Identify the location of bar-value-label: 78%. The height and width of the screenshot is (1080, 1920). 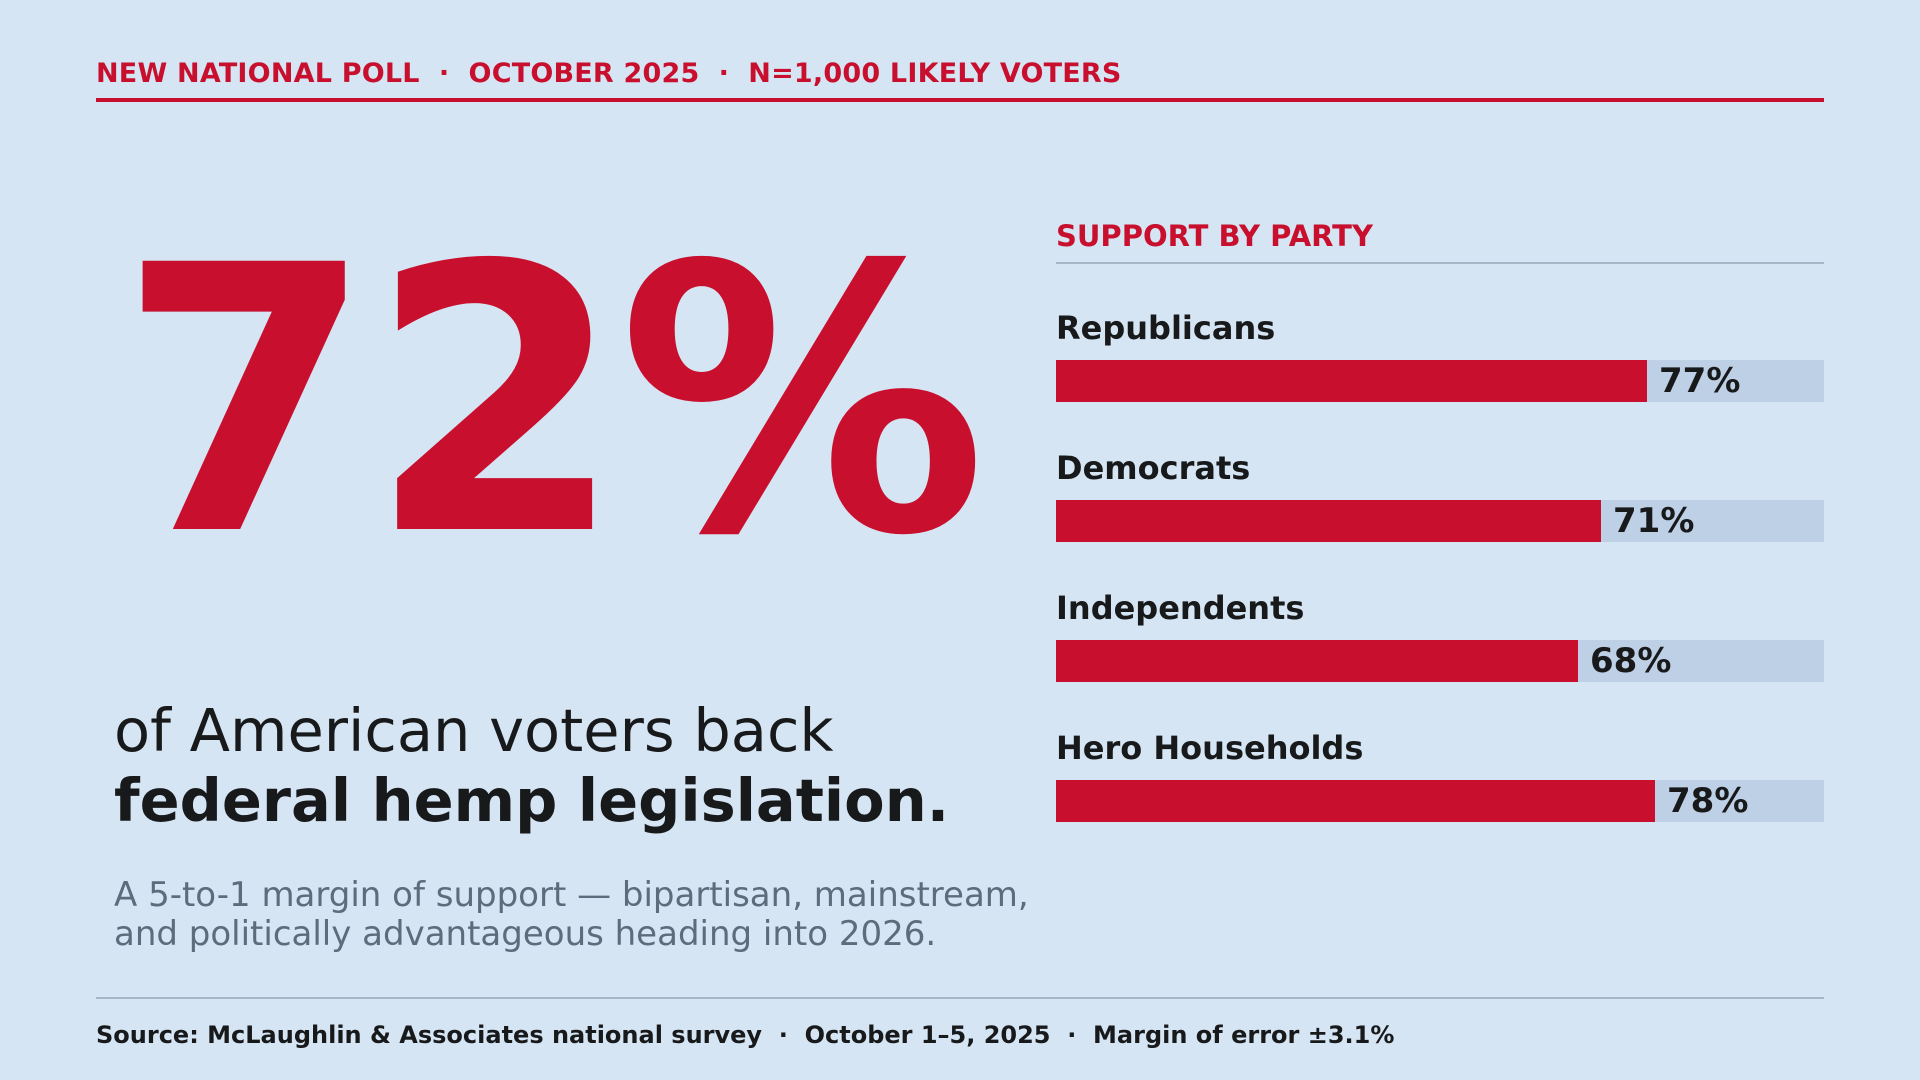
(1708, 801).